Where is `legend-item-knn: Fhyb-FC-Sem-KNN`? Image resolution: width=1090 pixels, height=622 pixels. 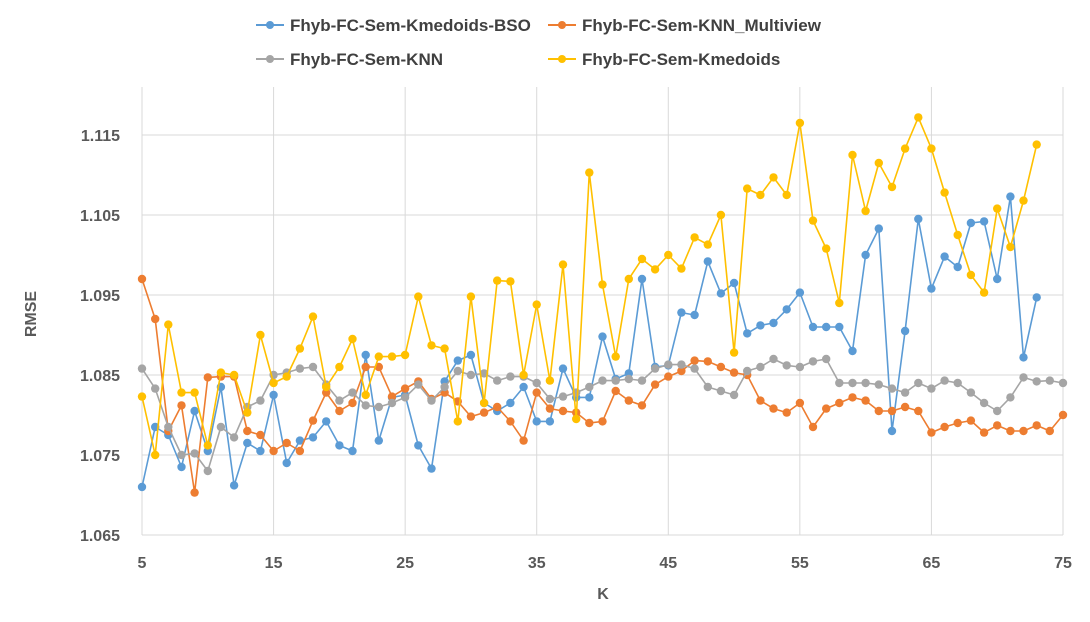
legend-item-knn: Fhyb-FC-Sem-KNN is located at coordinates (349, 59).